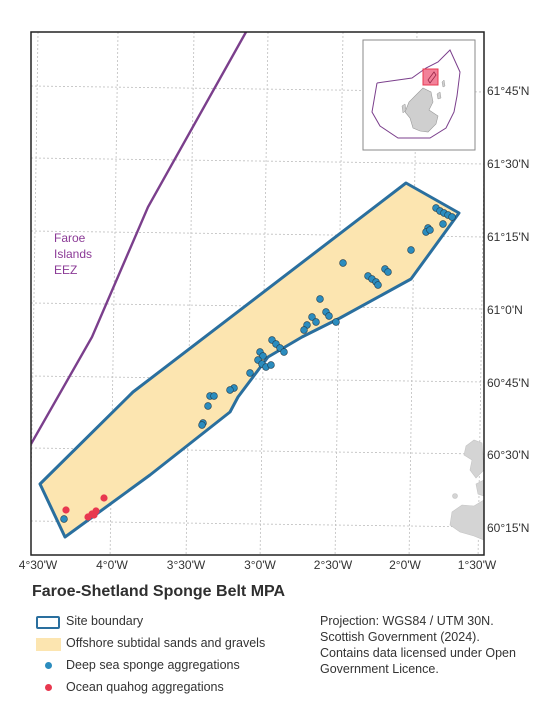 The height and width of the screenshot is (719, 547). I want to click on boundary-swatch-icon, so click(48, 622).